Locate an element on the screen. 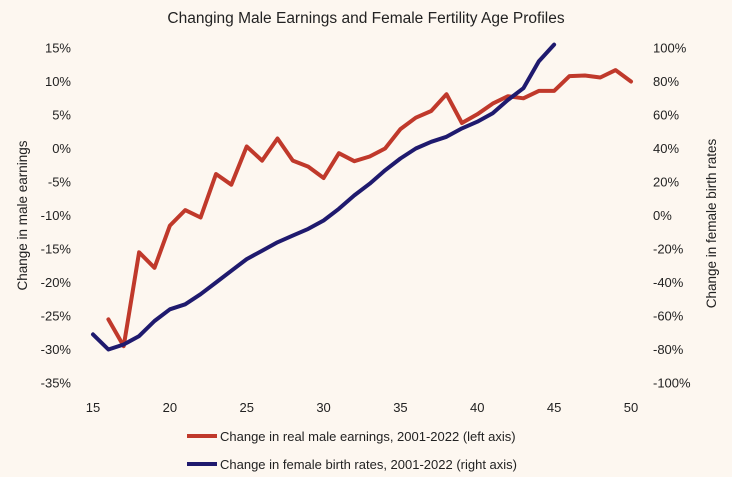 This screenshot has height=477, width=732. y-tick-label: 15% is located at coordinates (58, 48).